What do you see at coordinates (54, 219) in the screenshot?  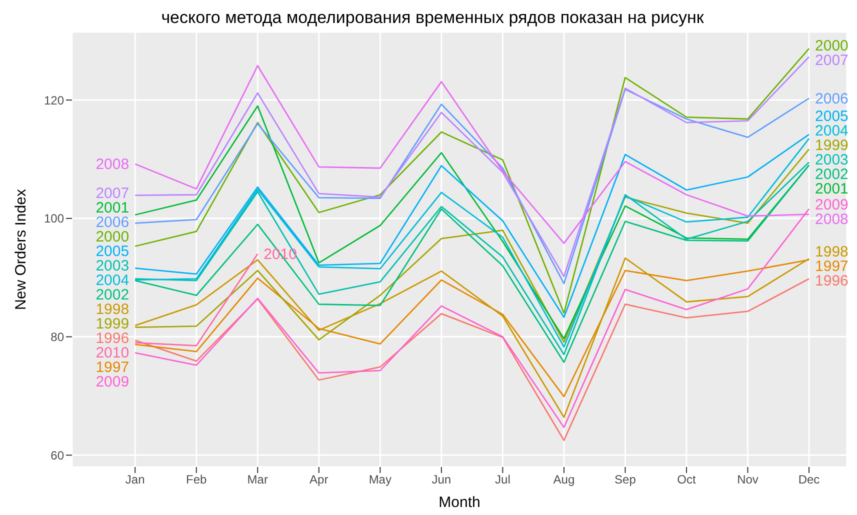 I see `y-tick-label: 100` at bounding box center [54, 219].